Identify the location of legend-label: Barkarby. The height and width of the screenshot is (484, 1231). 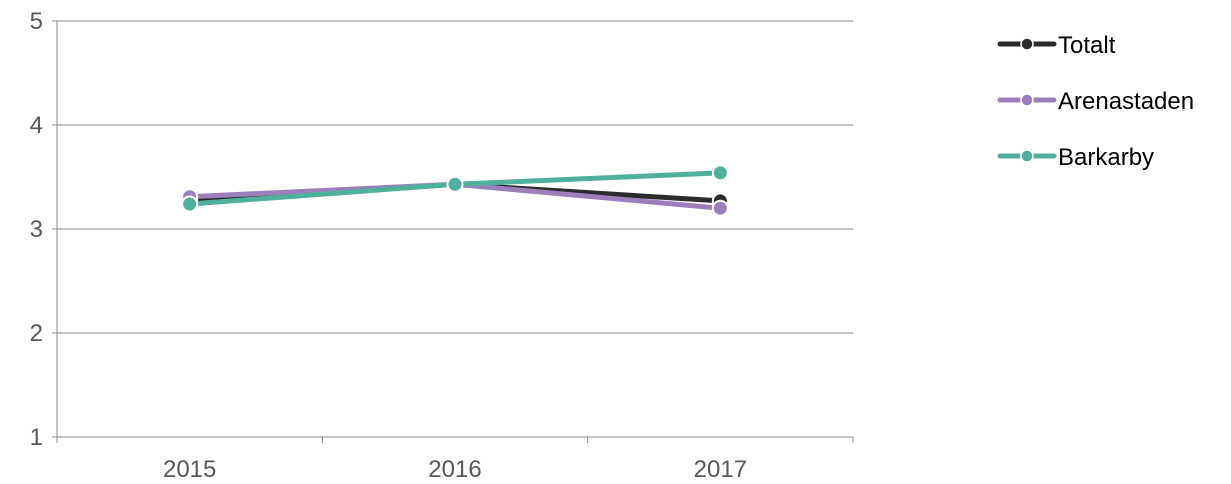
(1106, 157).